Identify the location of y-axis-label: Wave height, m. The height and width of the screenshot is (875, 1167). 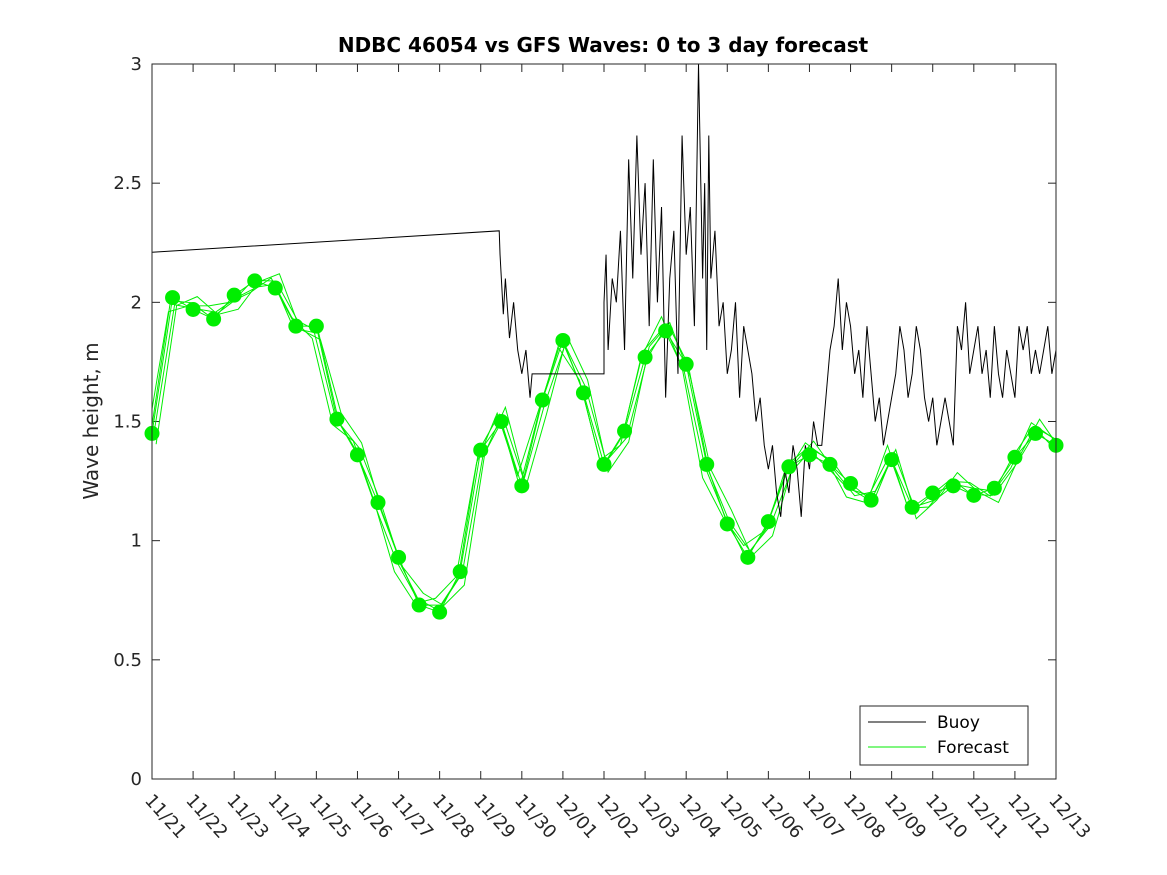
(91, 420).